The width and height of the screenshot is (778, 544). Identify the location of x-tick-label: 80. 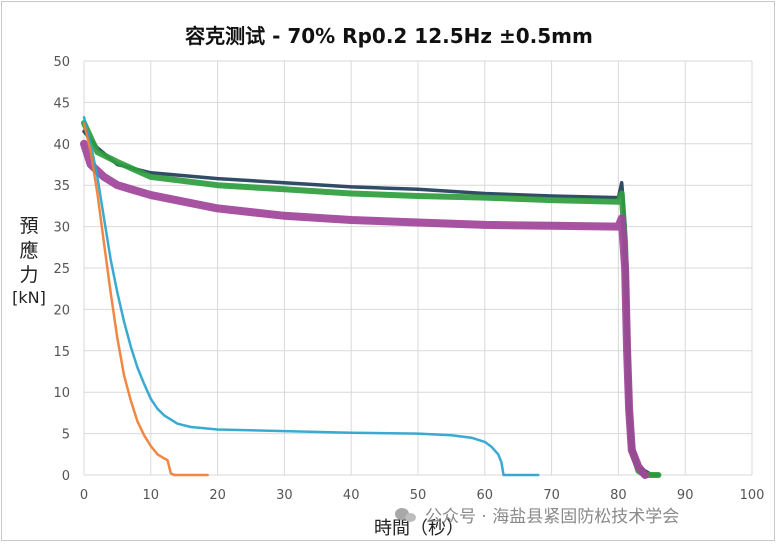
(618, 495).